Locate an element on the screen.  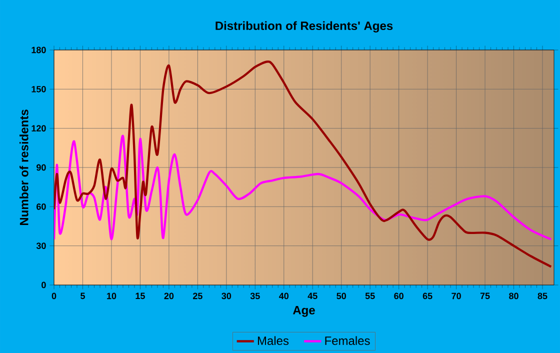
x-tick-label: 75 is located at coordinates (485, 296).